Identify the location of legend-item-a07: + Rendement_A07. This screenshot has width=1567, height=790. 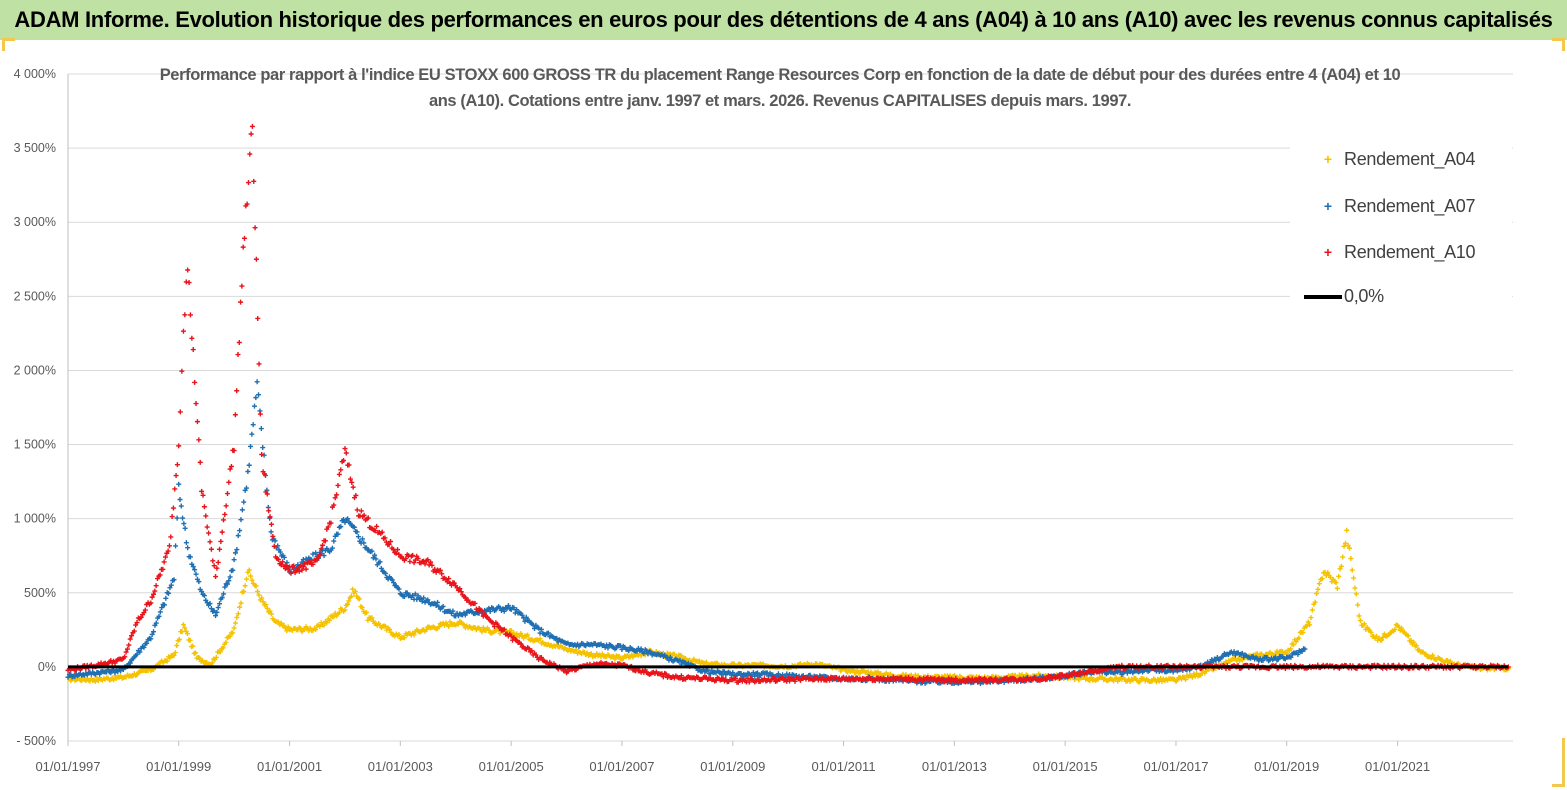
(1401, 206).